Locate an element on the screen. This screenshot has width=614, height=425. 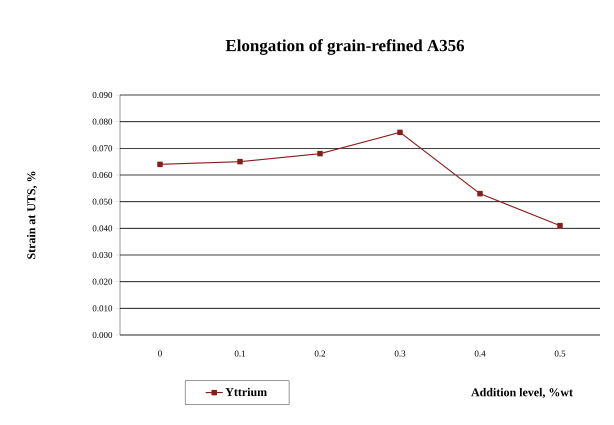
x-tick-label: 0.5 is located at coordinates (560, 353).